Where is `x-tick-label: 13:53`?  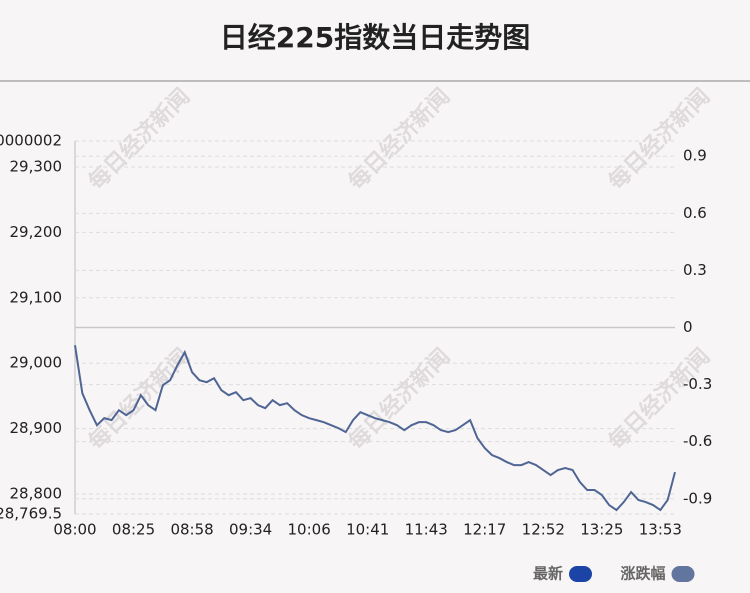 x-tick-label: 13:53 is located at coordinates (660, 530).